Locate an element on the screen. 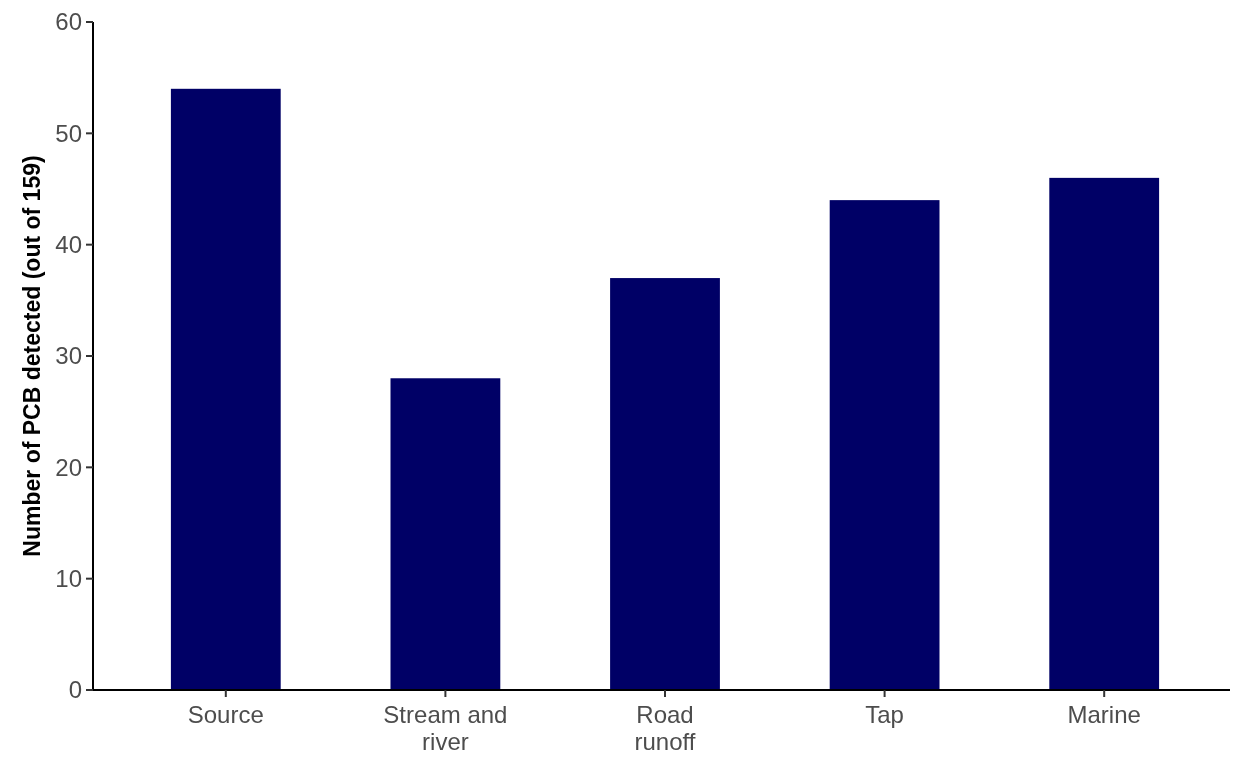 This screenshot has width=1235, height=760. y-tick-label: 50 is located at coordinates (68, 133).